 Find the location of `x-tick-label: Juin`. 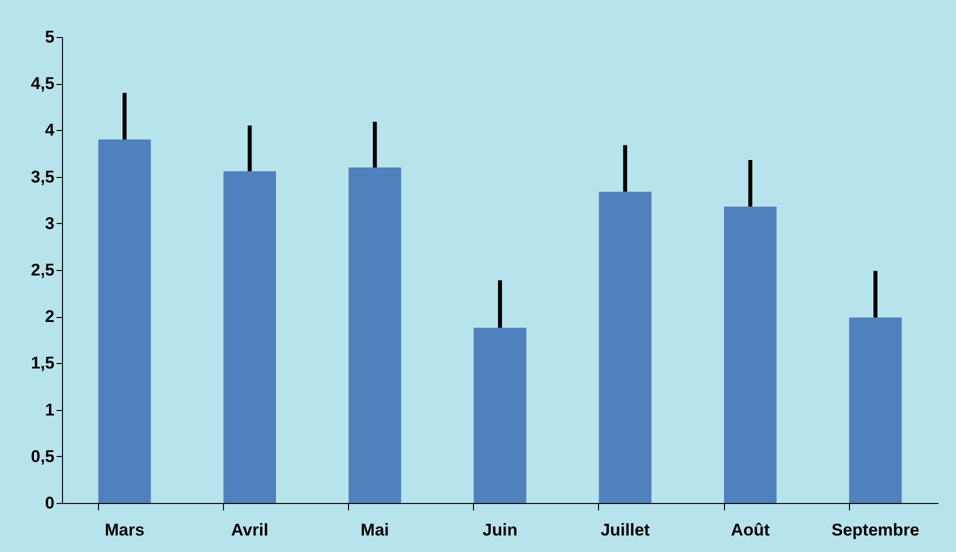

x-tick-label: Juin is located at coordinates (500, 530).